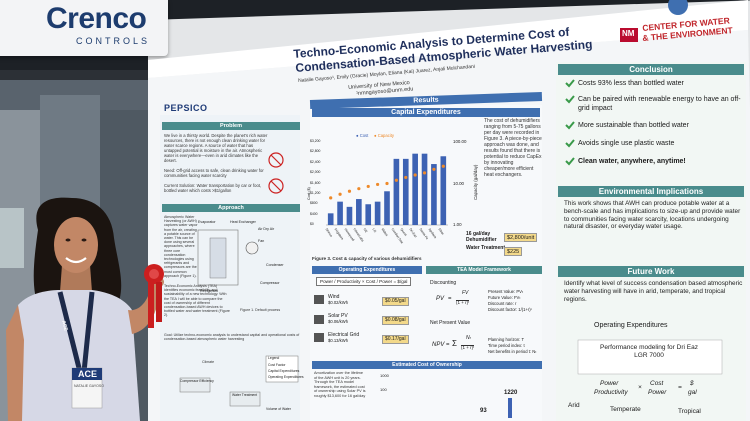 The height and width of the screenshot is (421, 750). I want to click on opex-item-value: $0.13/kWh, so click(338, 340).